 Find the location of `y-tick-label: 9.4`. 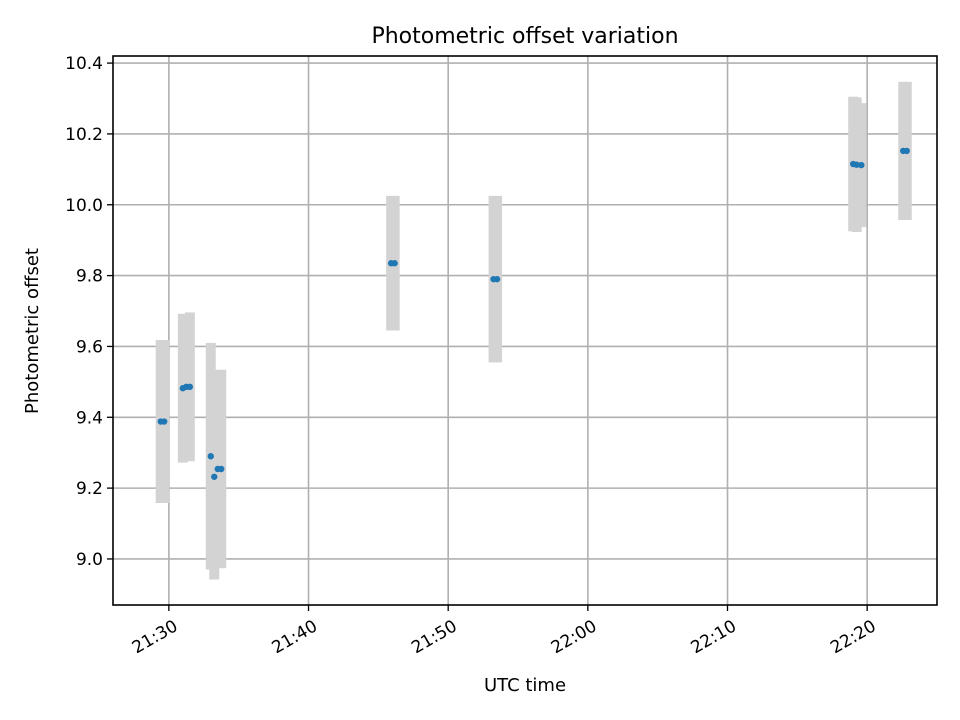

y-tick-label: 9.4 is located at coordinates (89, 418).